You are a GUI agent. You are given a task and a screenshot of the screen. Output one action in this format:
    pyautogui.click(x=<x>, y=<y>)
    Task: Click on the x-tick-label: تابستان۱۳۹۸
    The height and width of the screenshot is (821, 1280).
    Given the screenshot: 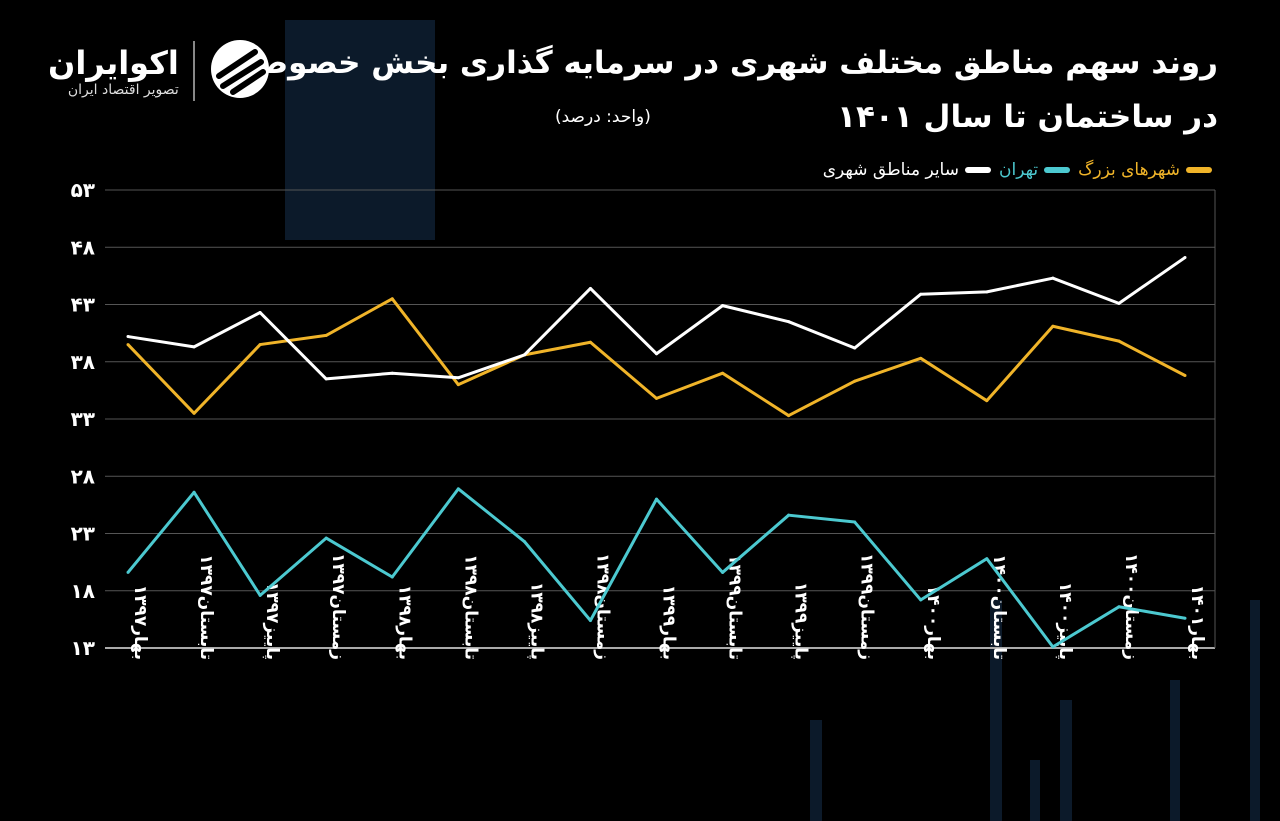 What is the action you would take?
    pyautogui.click(x=470, y=607)
    